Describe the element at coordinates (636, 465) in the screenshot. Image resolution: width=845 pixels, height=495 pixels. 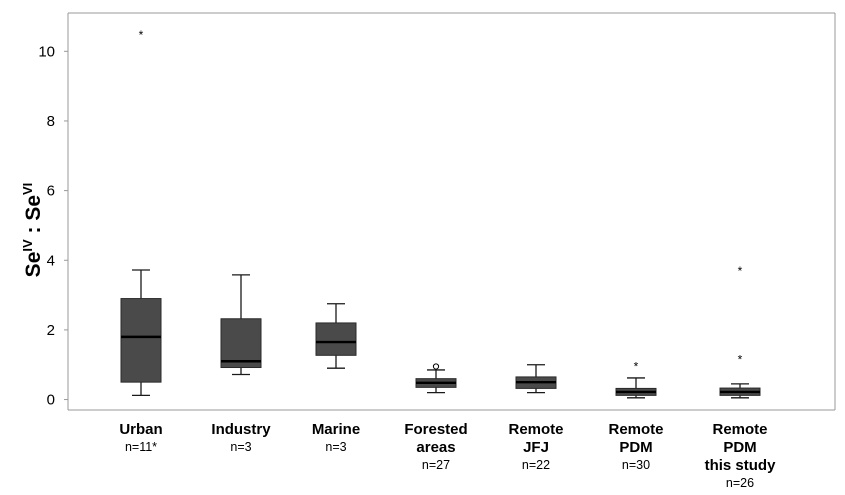
I see `sample-size-label: n=30` at that location.